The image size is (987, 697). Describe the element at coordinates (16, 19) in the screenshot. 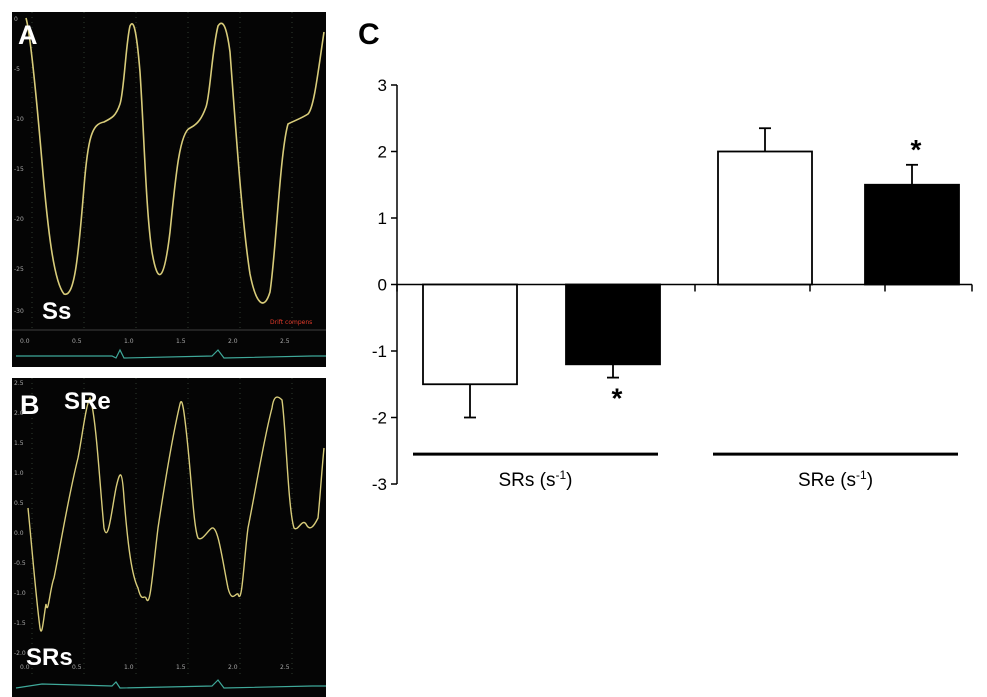

I see `panel-a-y-tick: 0` at that location.